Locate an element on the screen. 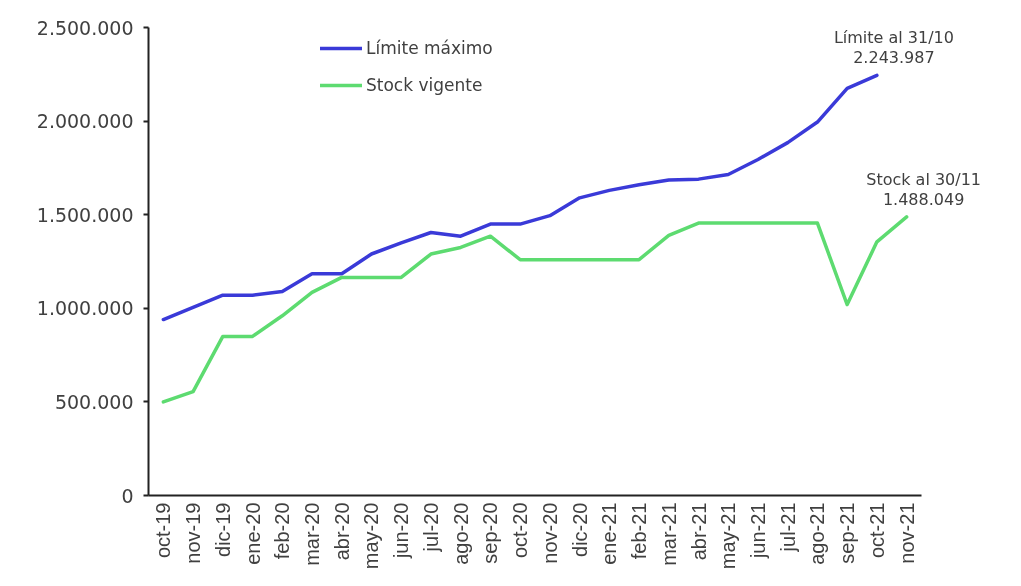 The height and width of the screenshot is (586, 1021). x-tick-label: mar-20 is located at coordinates (312, 534).